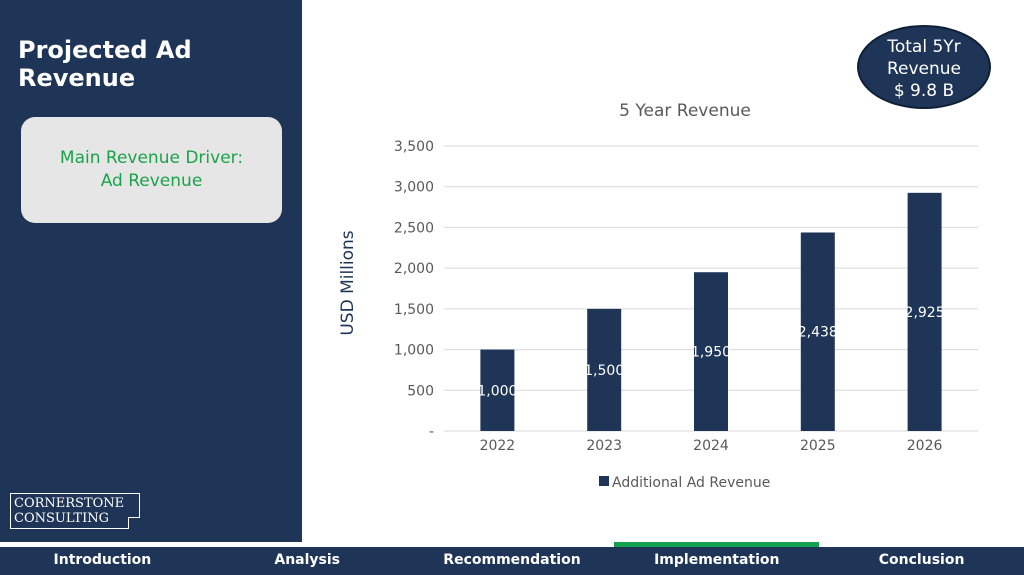  Describe the element at coordinates (924, 47) in the screenshot. I see `badge-line1: Total 5Yr` at that location.